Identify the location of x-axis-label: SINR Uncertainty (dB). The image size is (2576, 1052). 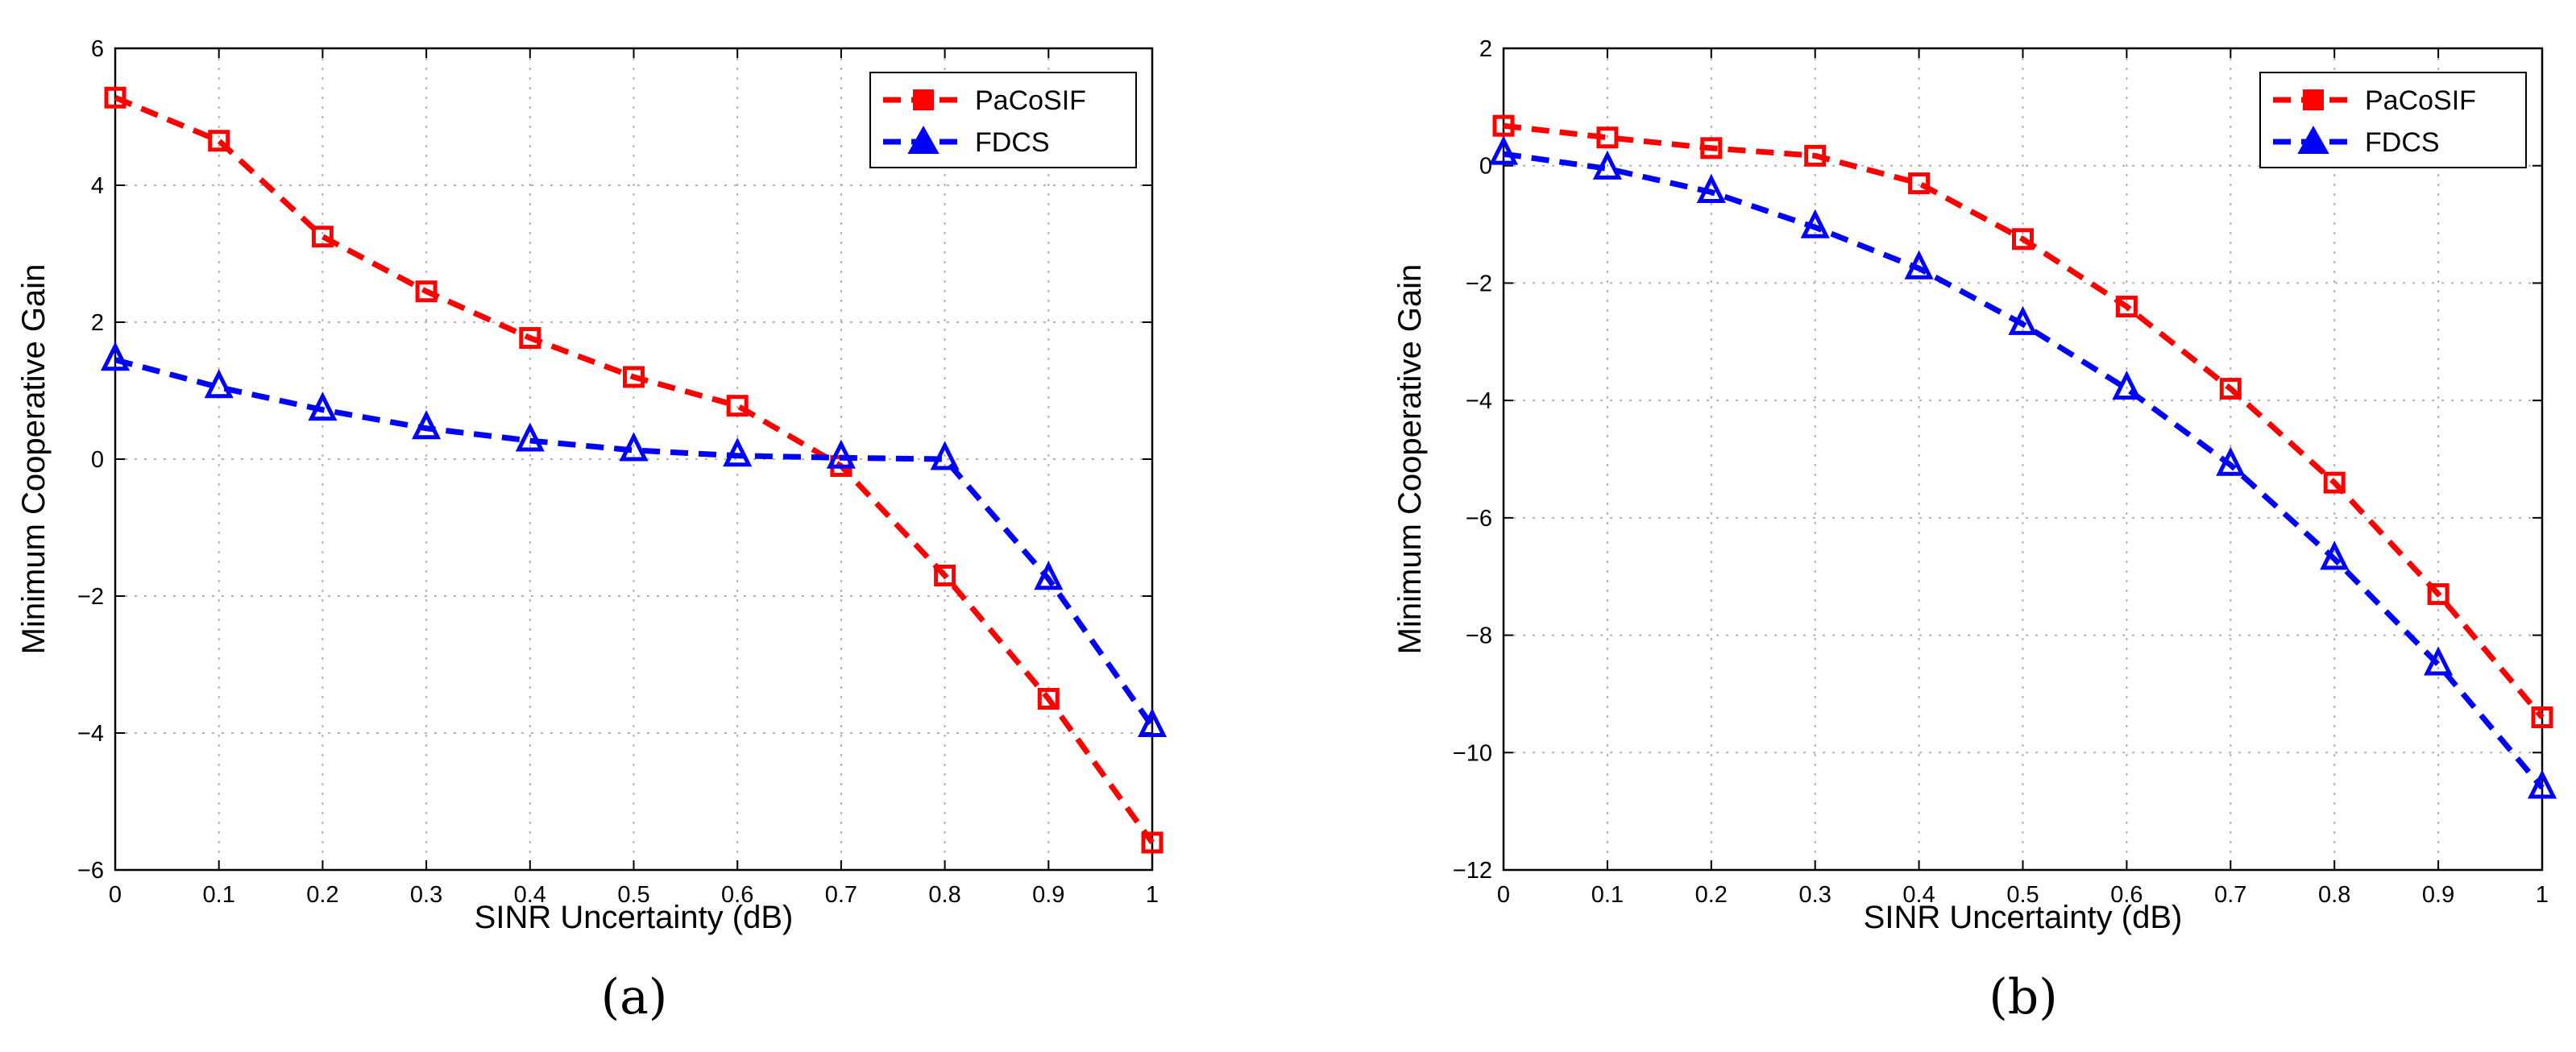
(2023, 918).